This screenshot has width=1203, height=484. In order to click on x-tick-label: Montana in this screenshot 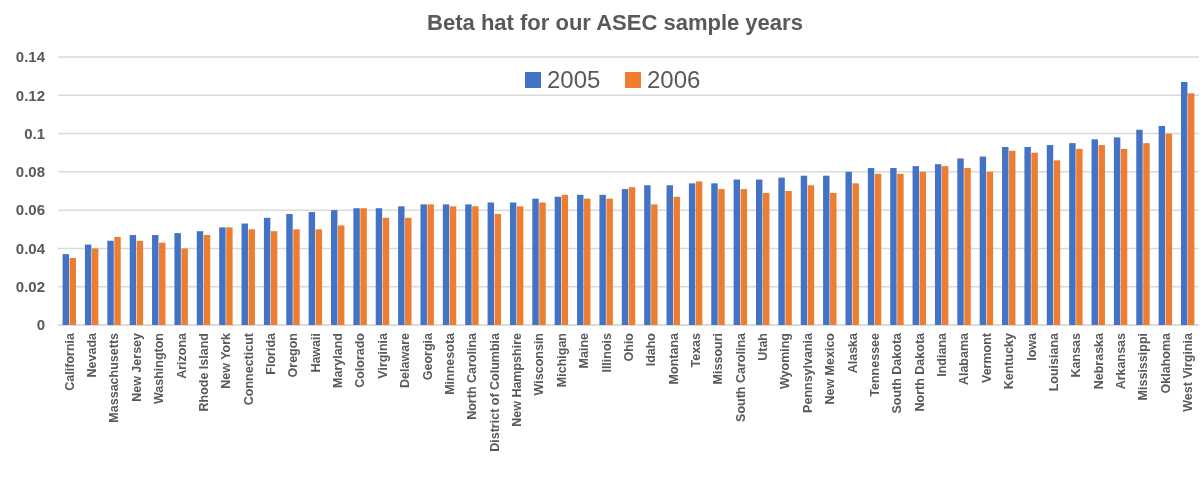, I will do `click(673, 358)`.